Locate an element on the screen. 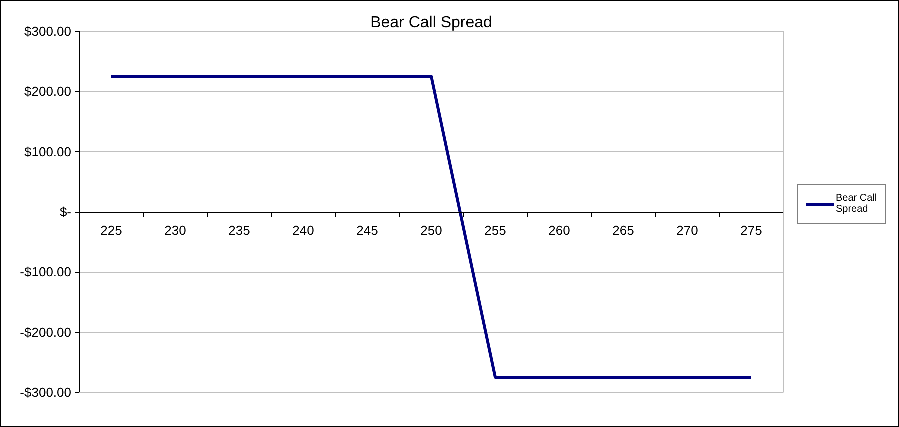  y-tick-label: $300.00 is located at coordinates (48, 31).